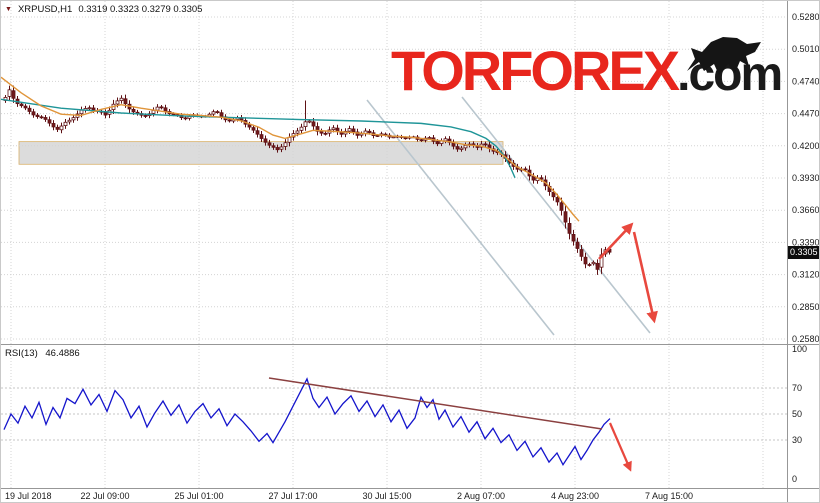 This screenshot has width=820, height=503. Describe the element at coordinates (62, 353) in the screenshot. I see `rsi-indicator-value: 46.4886` at that location.